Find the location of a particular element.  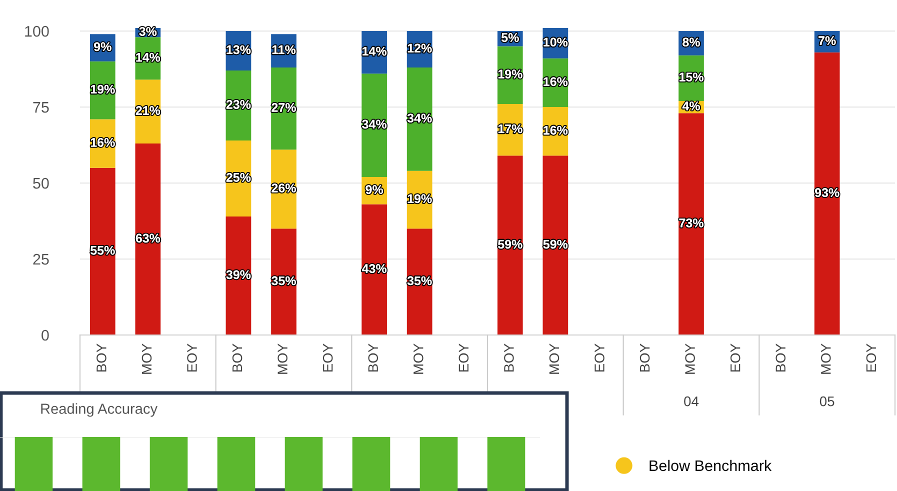

data-label: 13% is located at coordinates (238, 49).